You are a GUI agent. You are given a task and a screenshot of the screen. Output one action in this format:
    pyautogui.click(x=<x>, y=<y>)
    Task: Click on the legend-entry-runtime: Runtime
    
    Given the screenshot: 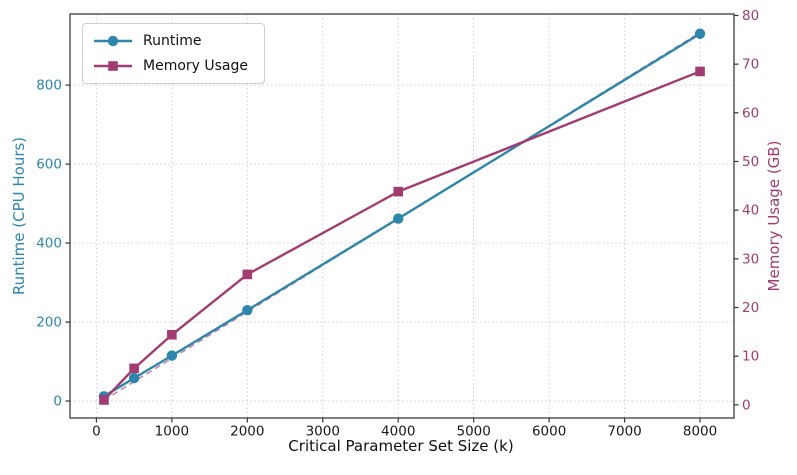 What is the action you would take?
    pyautogui.click(x=170, y=41)
    